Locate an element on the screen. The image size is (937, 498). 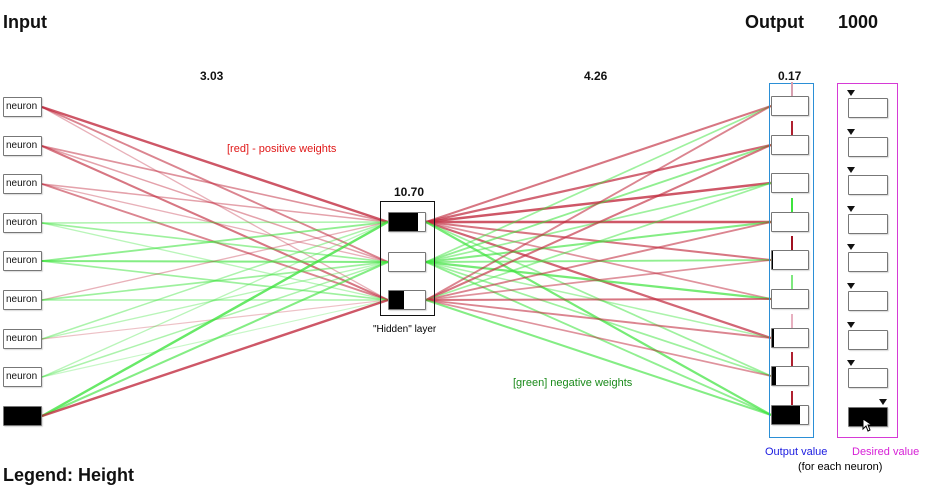
desired-value-label: Desired value is located at coordinates (886, 452).